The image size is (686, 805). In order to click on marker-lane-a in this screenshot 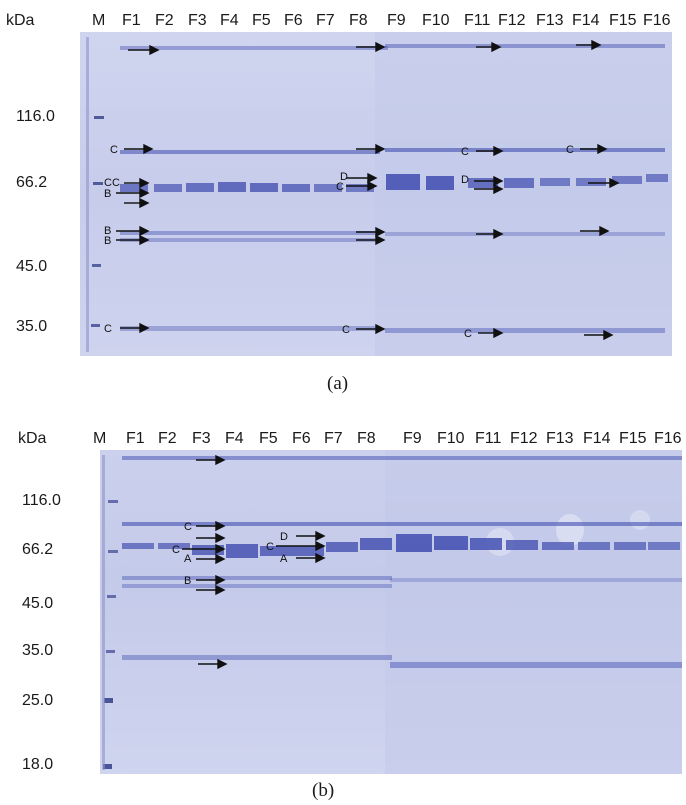, I will do `click(95, 194)`.